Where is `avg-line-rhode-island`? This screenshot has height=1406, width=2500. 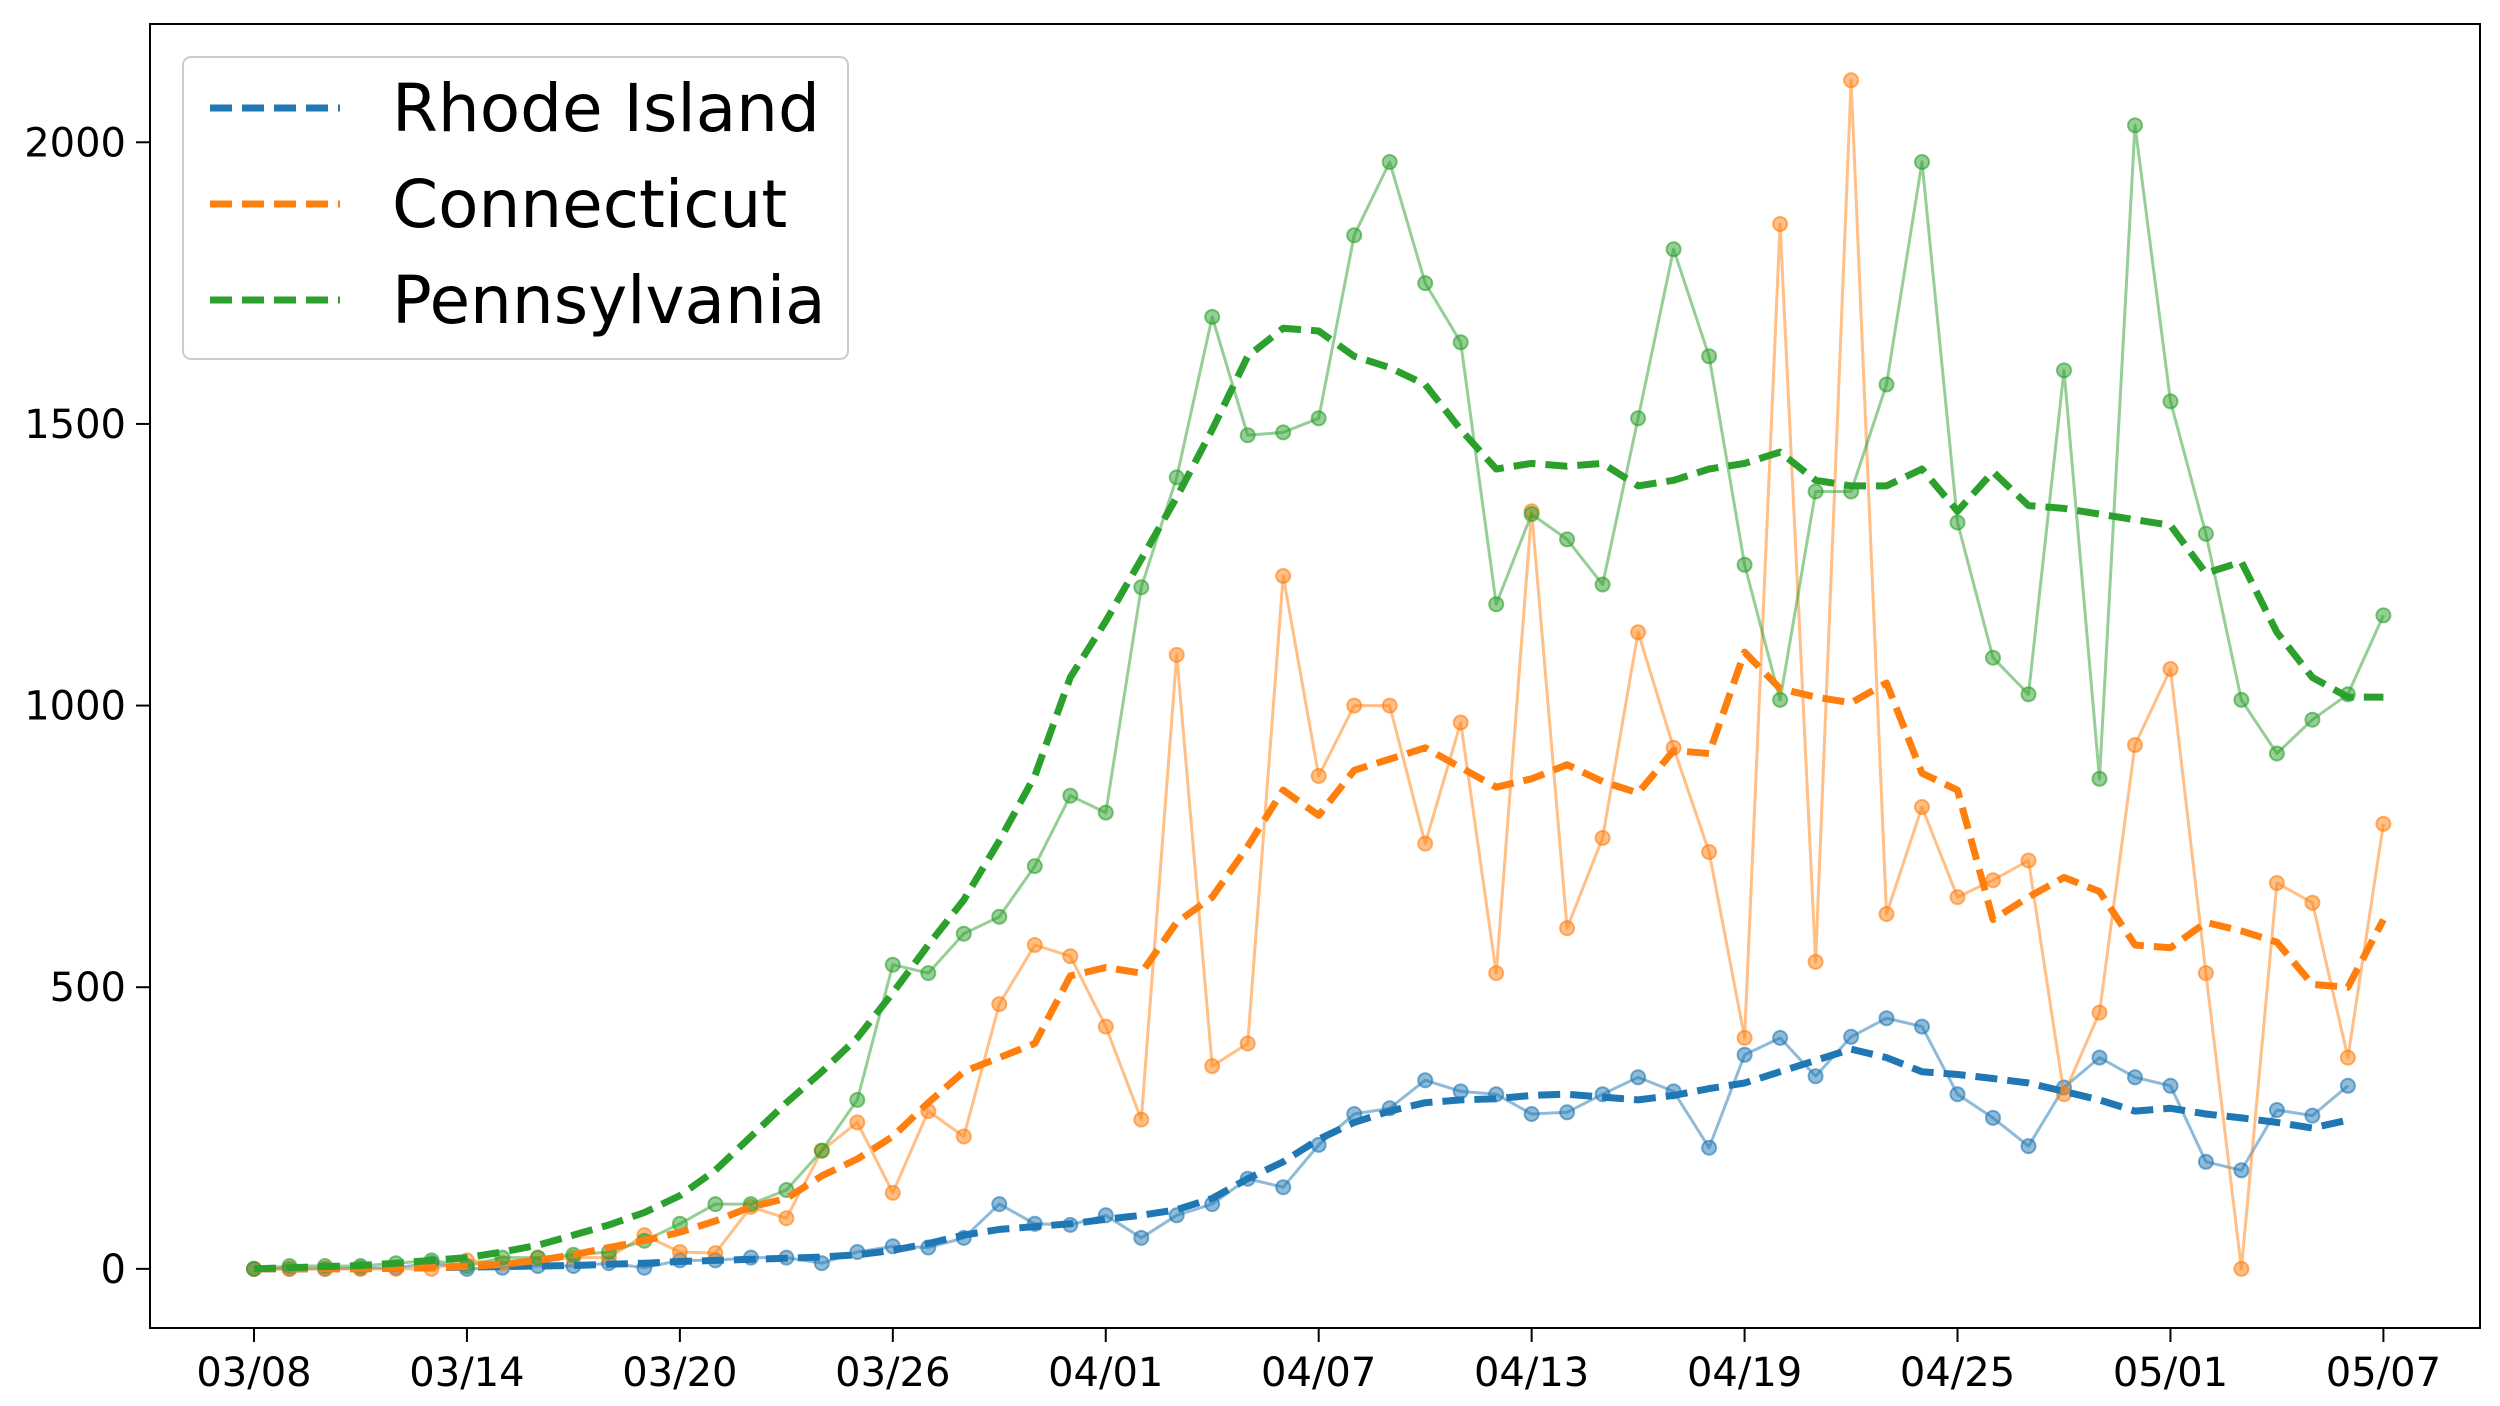 avg-line-rhode-island is located at coordinates (1301, 1159).